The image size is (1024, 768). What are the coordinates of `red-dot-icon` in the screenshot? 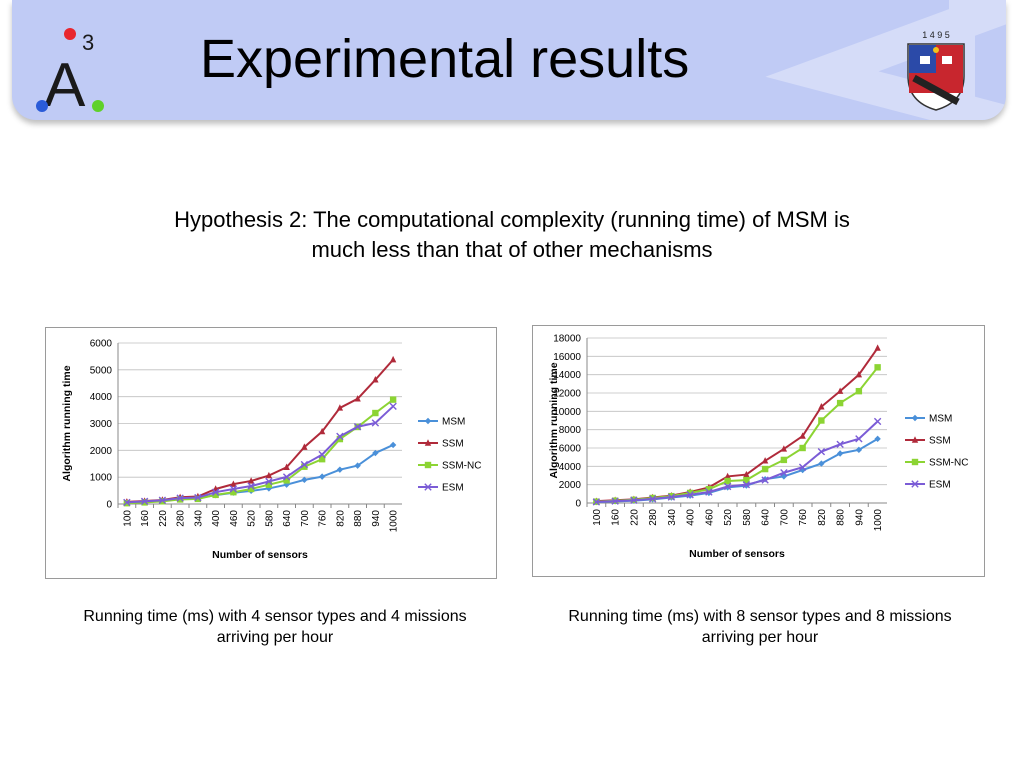 It's located at (70, 34).